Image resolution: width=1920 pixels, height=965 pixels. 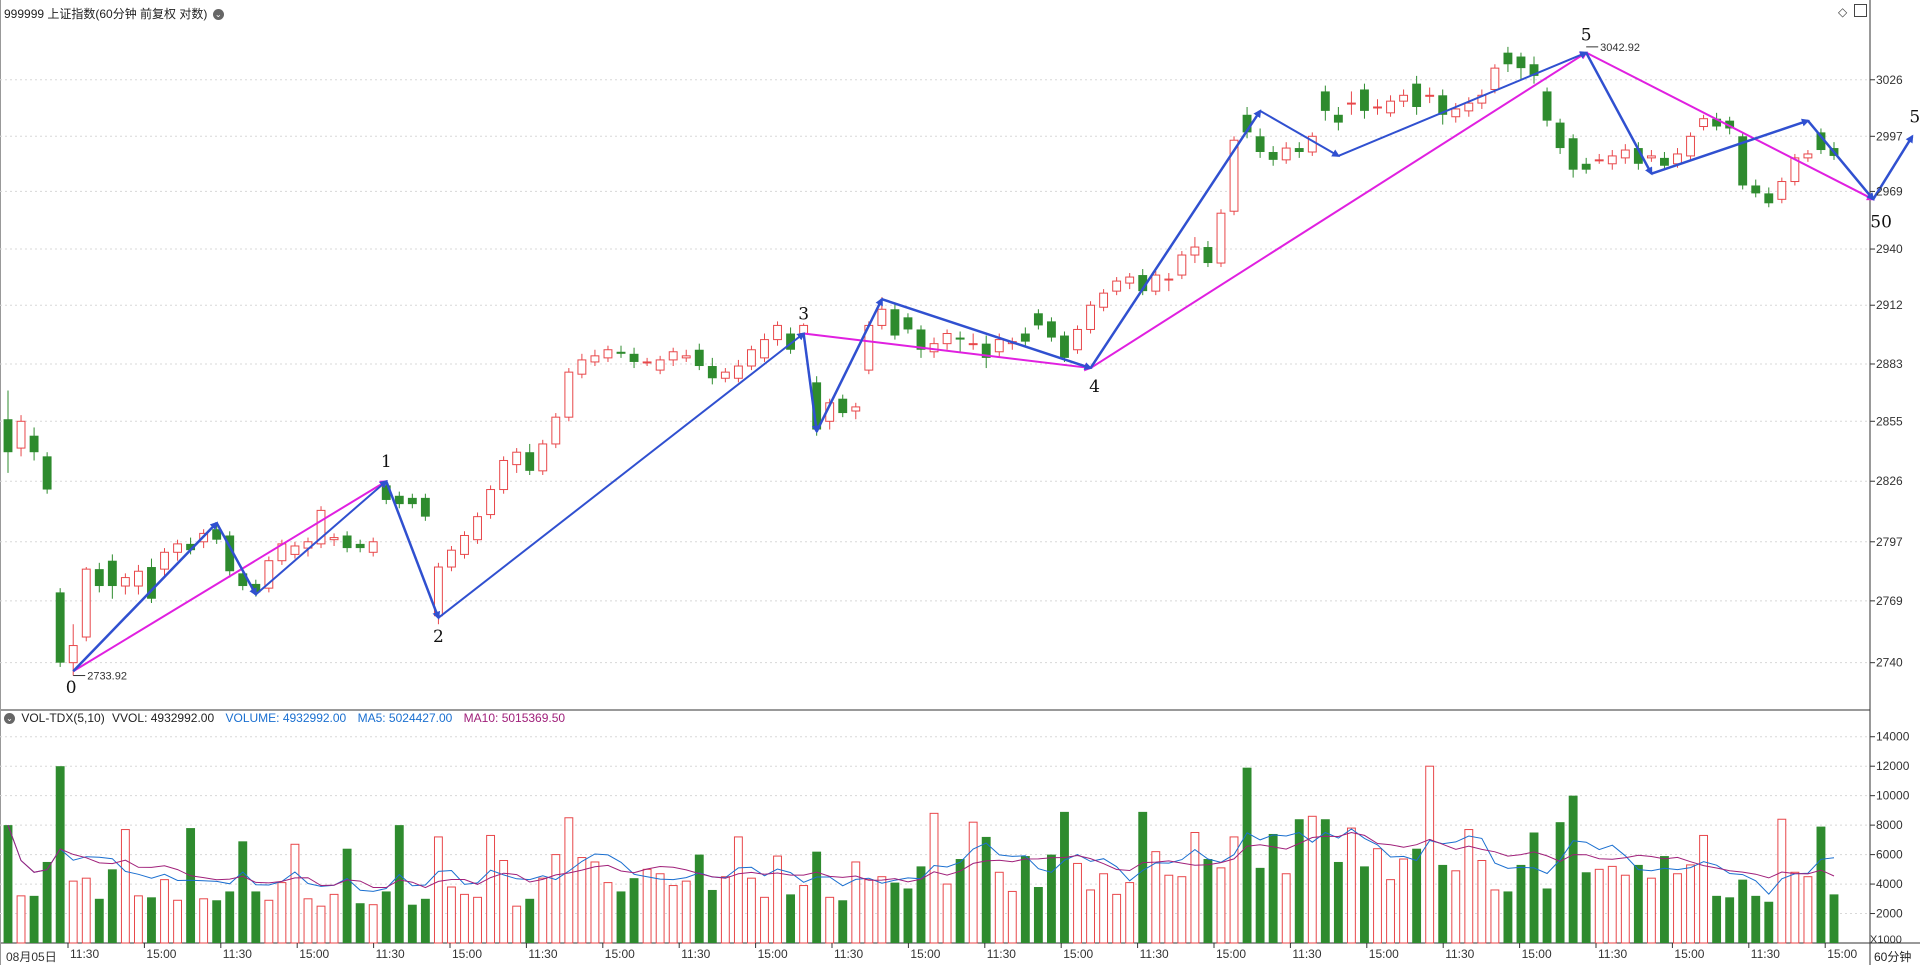 I want to click on price-tick-label: 2940, so click(x=1889, y=249).